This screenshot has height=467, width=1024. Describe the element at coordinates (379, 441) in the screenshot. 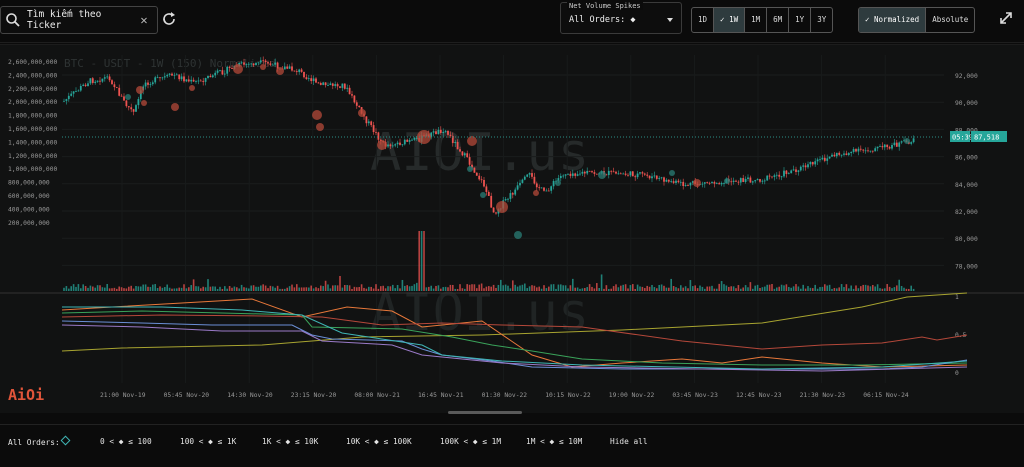

I see `legend-10k-100k: 10K < ◆ ≤ 100K` at that location.